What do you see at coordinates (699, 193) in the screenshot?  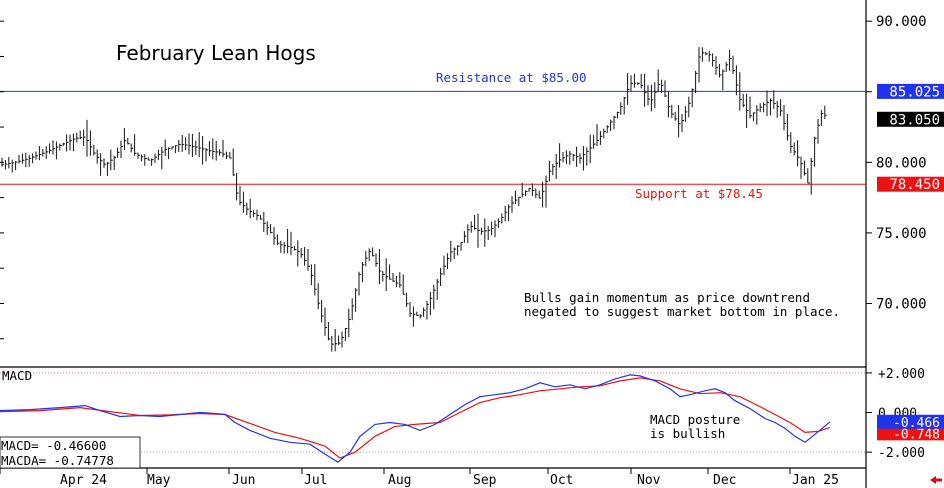 I see `support-label: Support at $78.45` at bounding box center [699, 193].